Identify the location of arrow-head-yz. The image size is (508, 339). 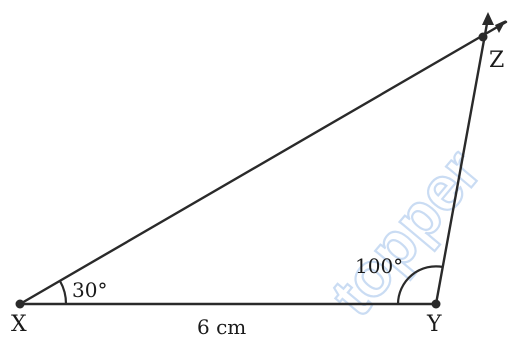
(488, 18).